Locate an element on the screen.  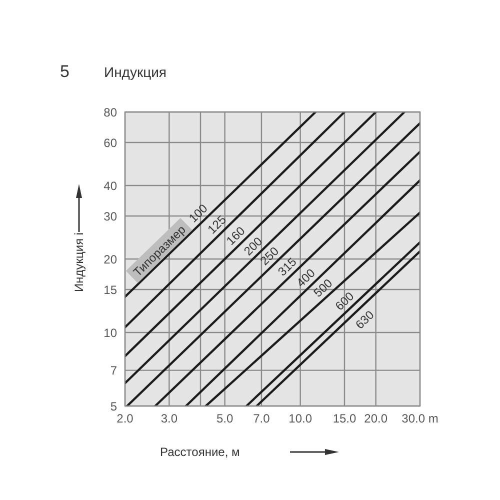
y-tick-label: 40 is located at coordinates (111, 185).